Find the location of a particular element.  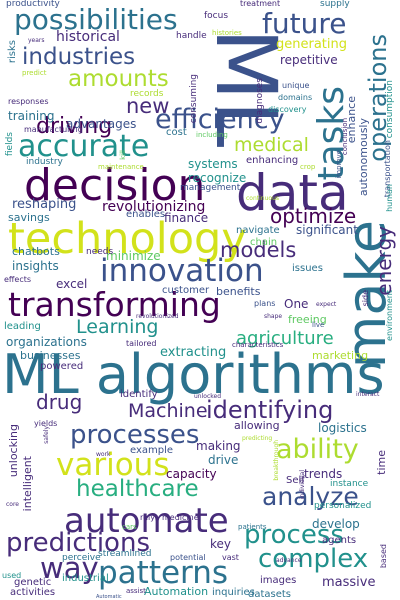

word-benefits: benefits is located at coordinates (238, 291).